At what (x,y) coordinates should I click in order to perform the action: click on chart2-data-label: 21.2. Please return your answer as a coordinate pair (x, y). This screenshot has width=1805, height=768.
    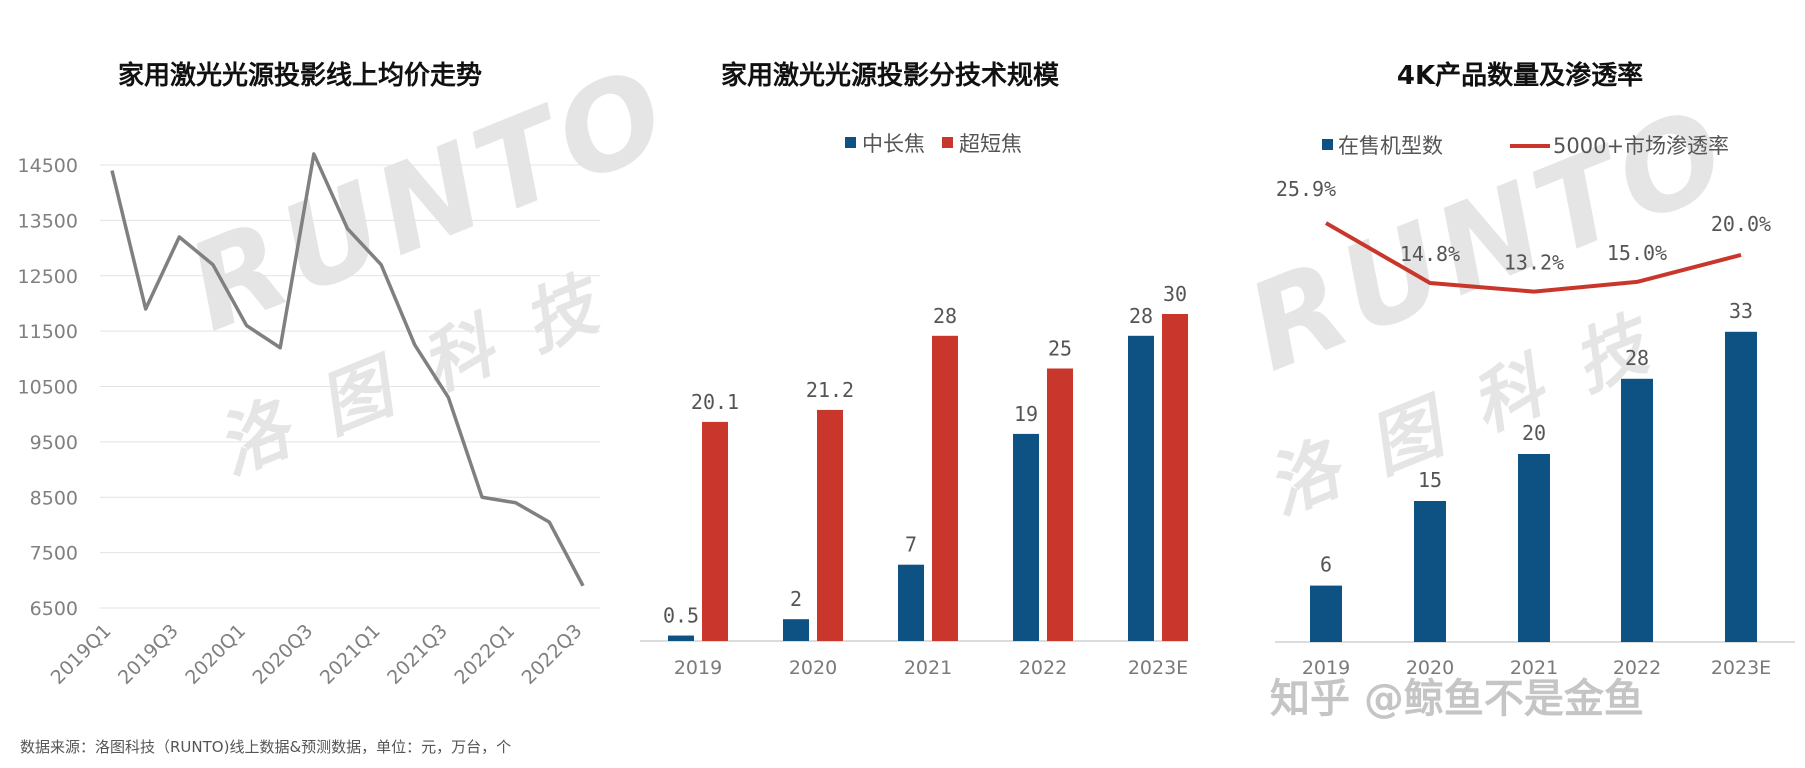
    Looking at the image, I should click on (830, 390).